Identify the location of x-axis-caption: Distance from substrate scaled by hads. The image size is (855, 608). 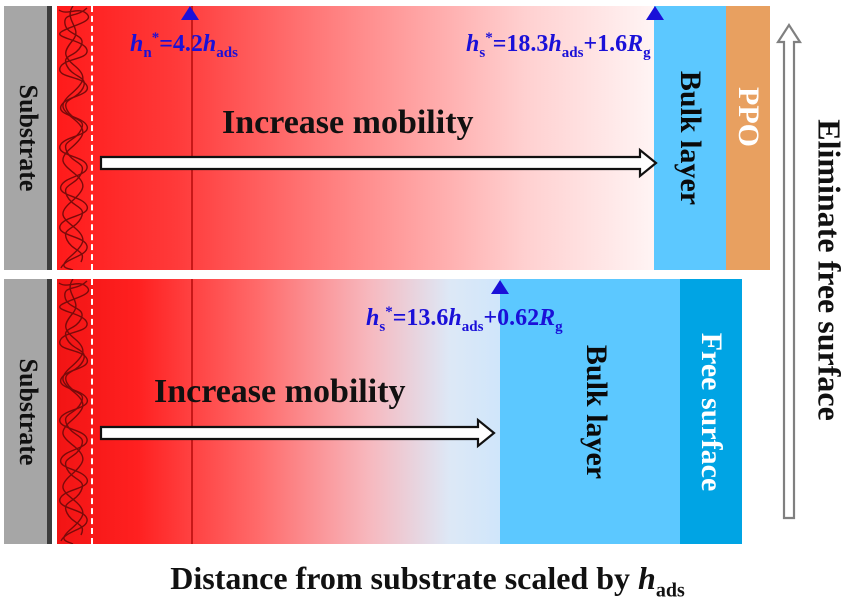
(427, 581).